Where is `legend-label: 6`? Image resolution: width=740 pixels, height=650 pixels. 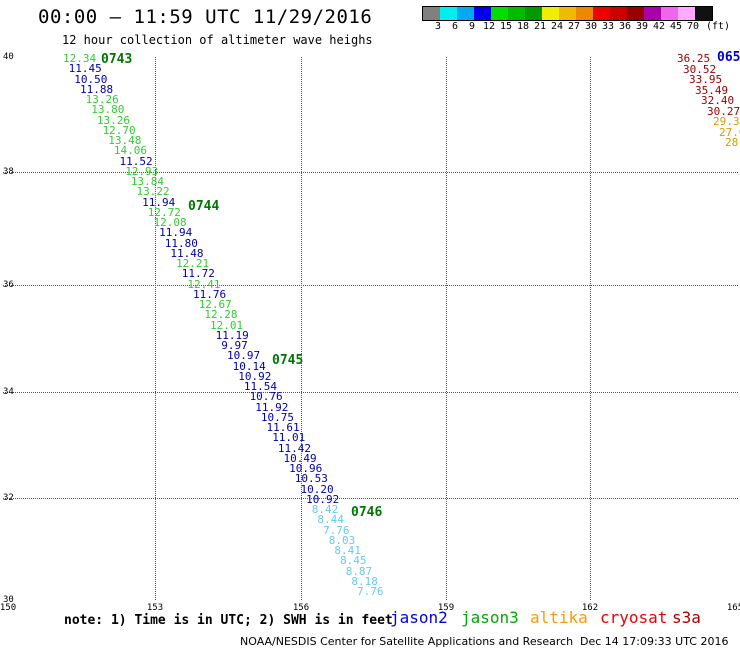
legend-label: 6 is located at coordinates (455, 26).